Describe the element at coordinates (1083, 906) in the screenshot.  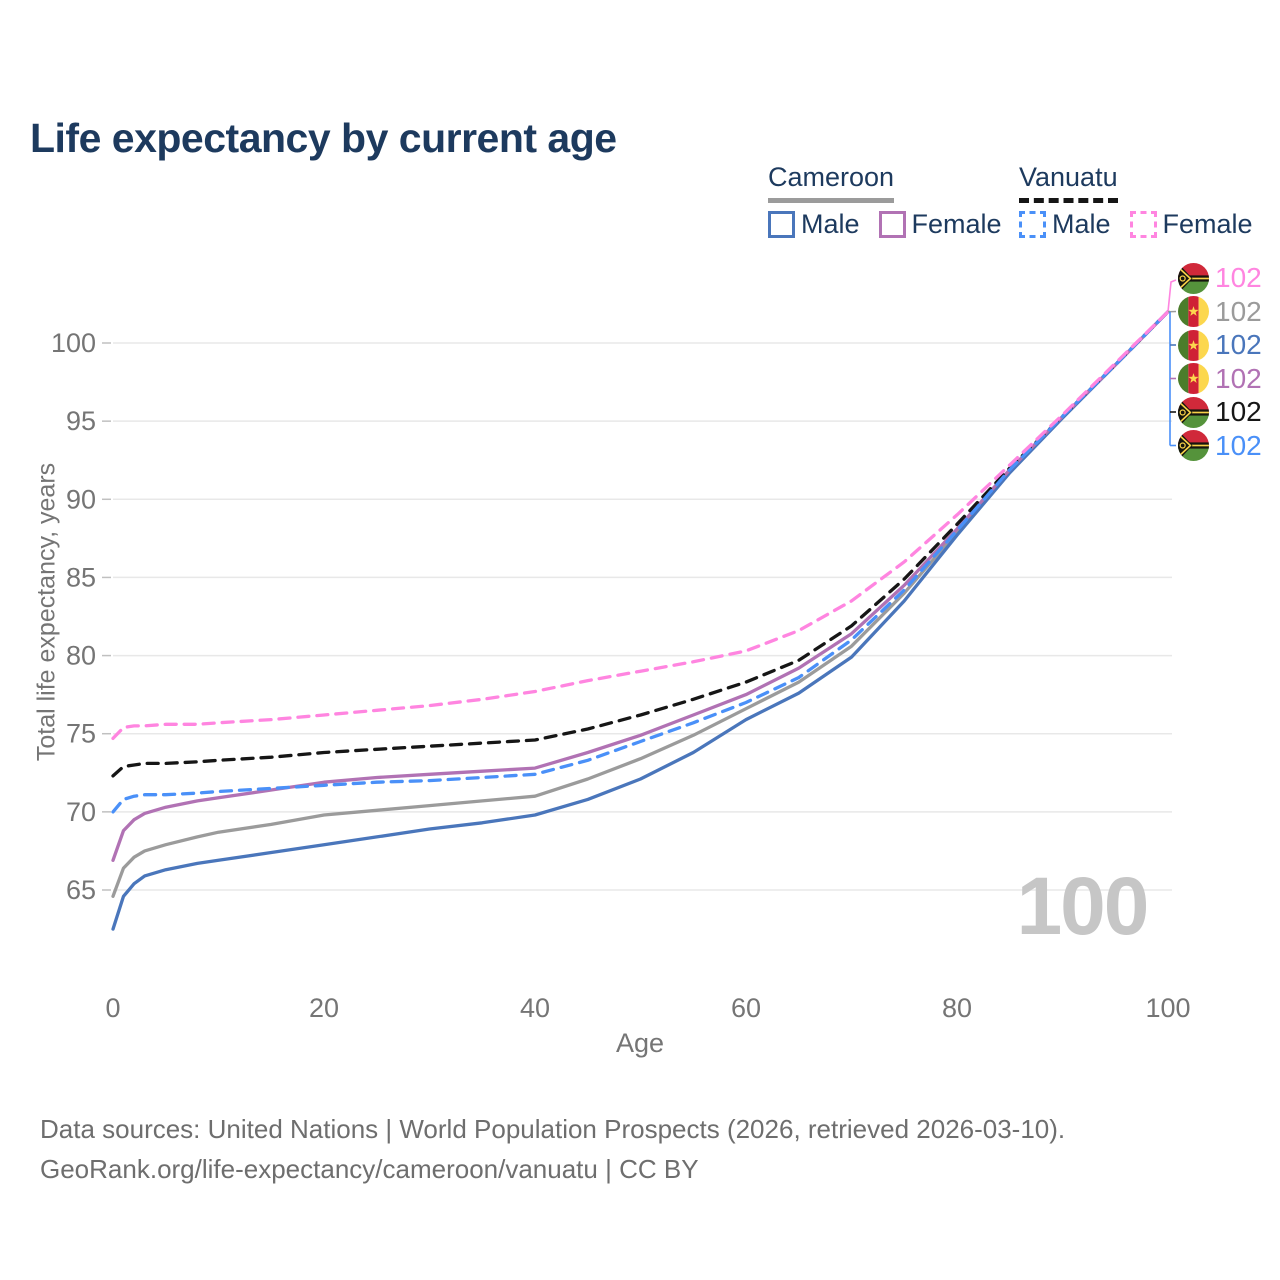
I see `age-counter-watermark: 100` at that location.